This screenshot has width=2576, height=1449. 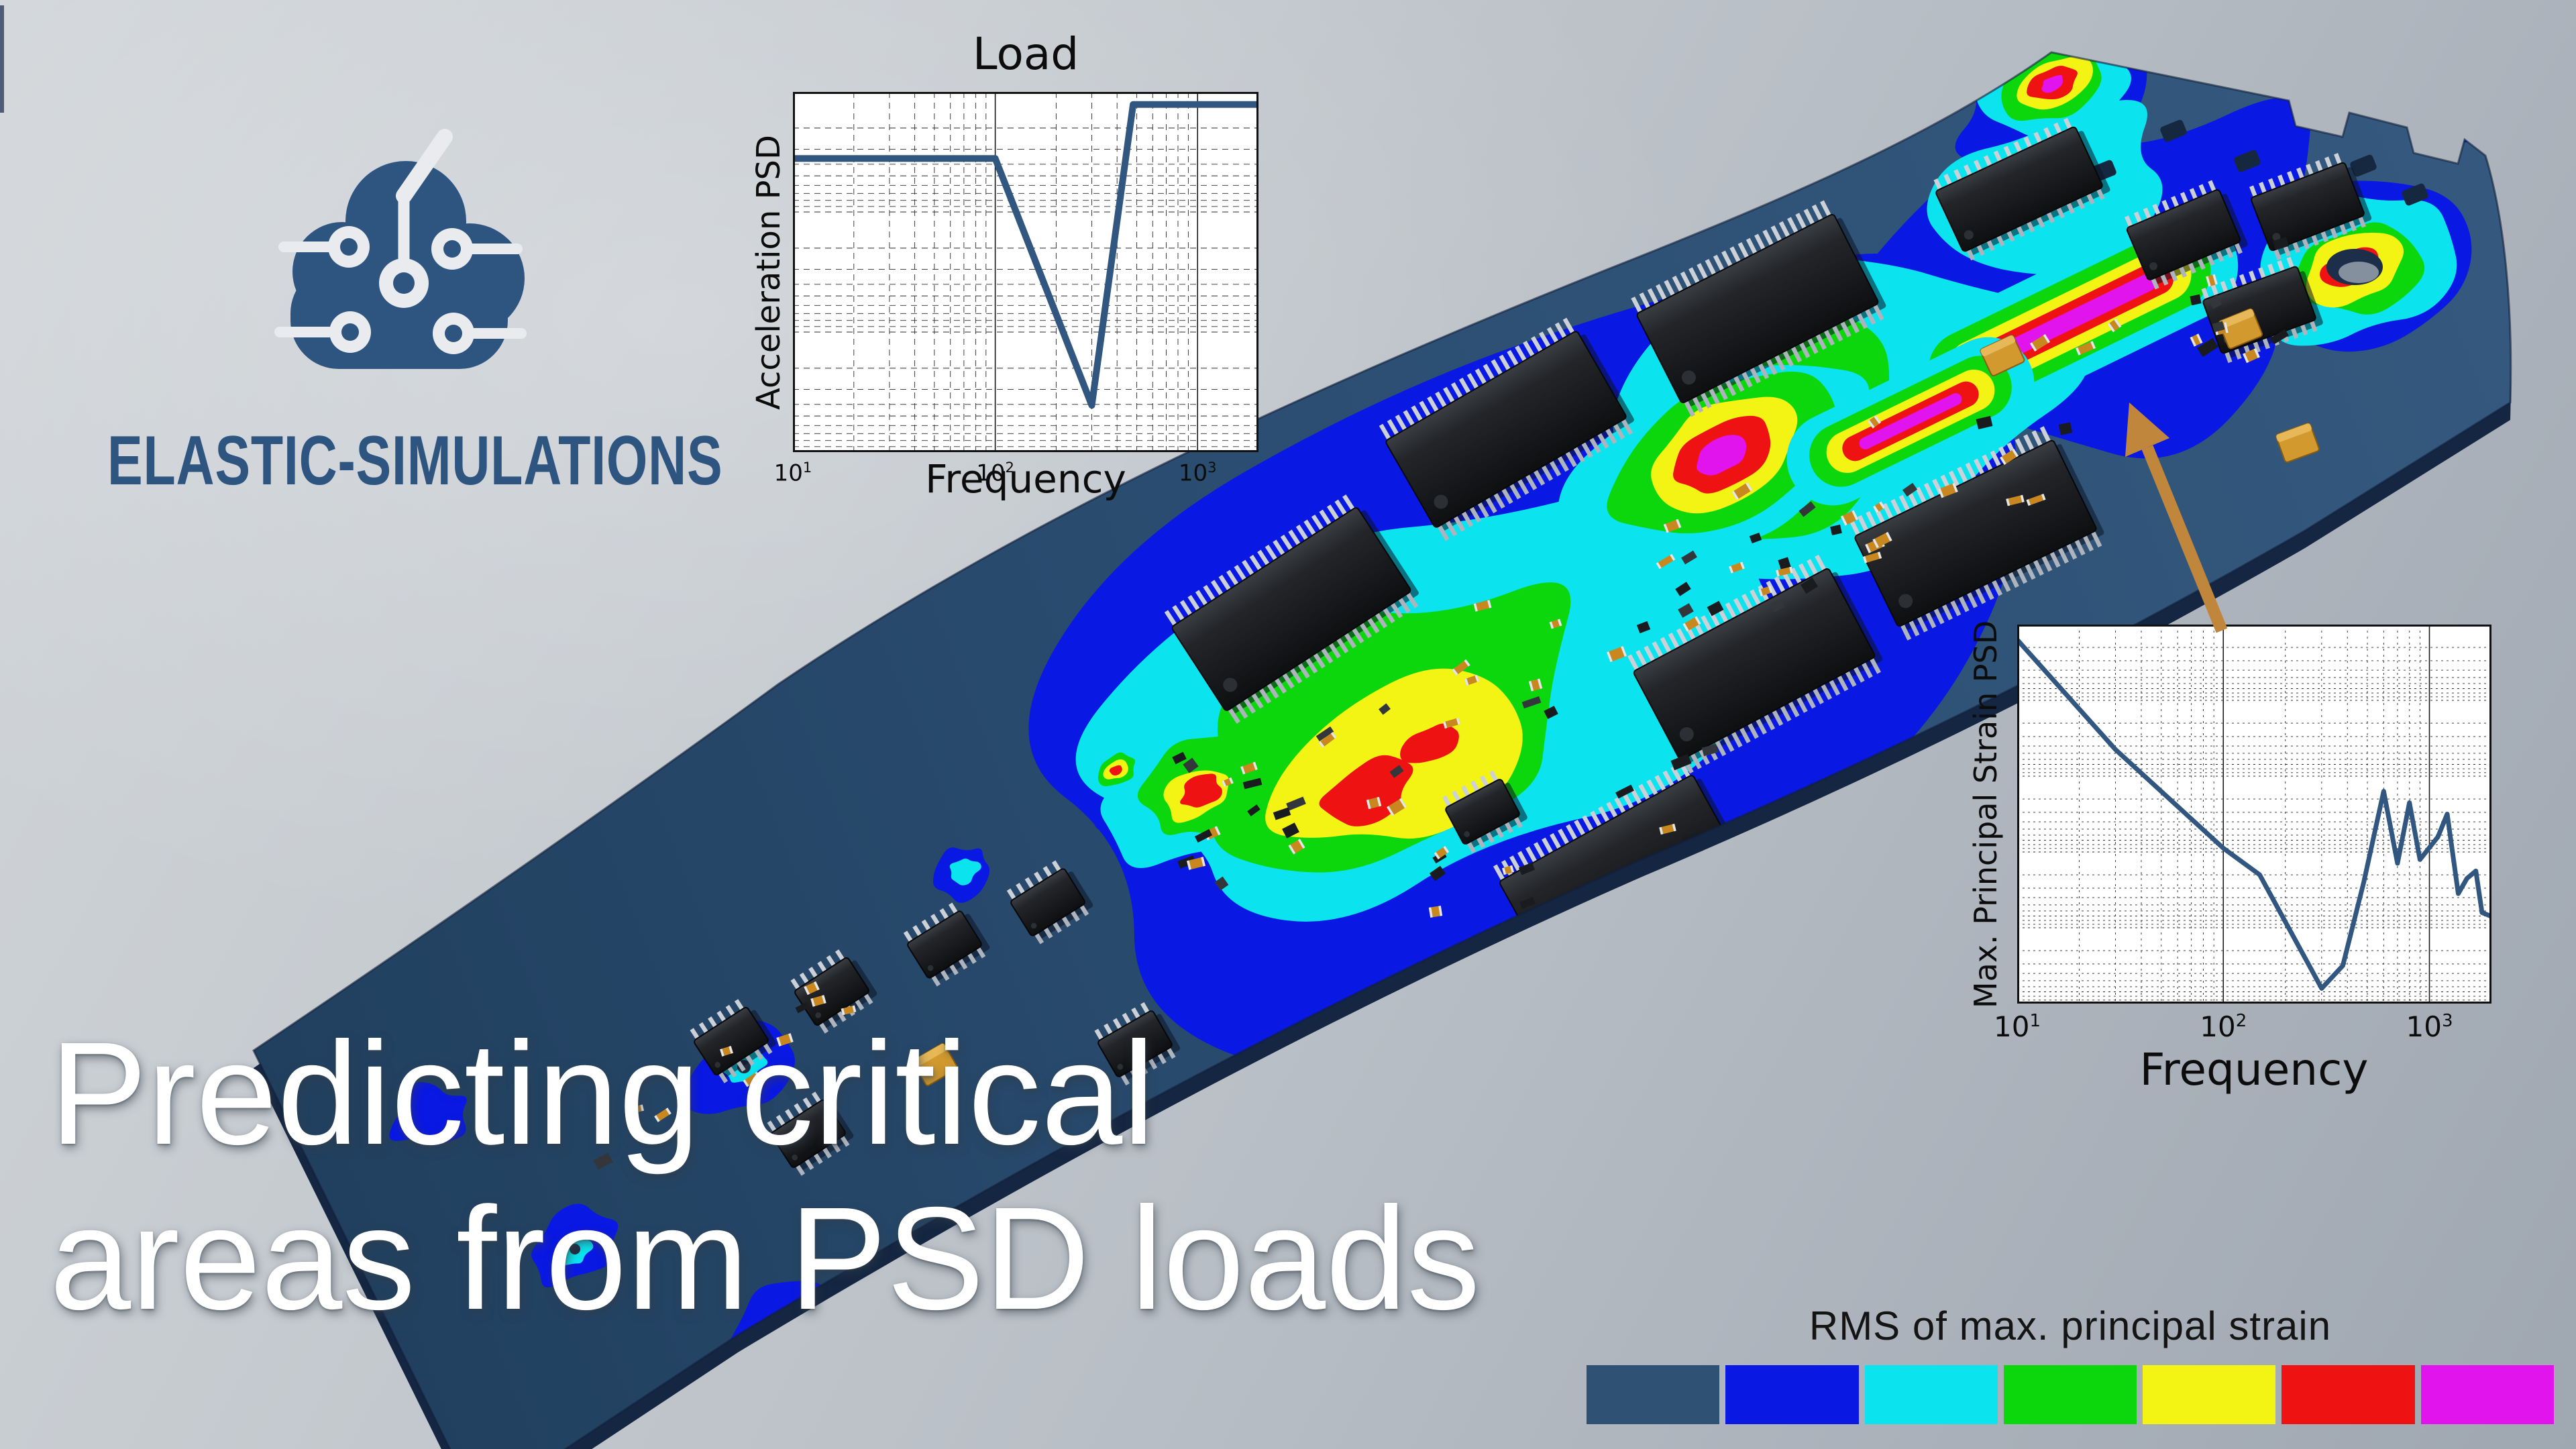 What do you see at coordinates (400, 249) in the screenshot?
I see `cloud-circuit-logo-icon` at bounding box center [400, 249].